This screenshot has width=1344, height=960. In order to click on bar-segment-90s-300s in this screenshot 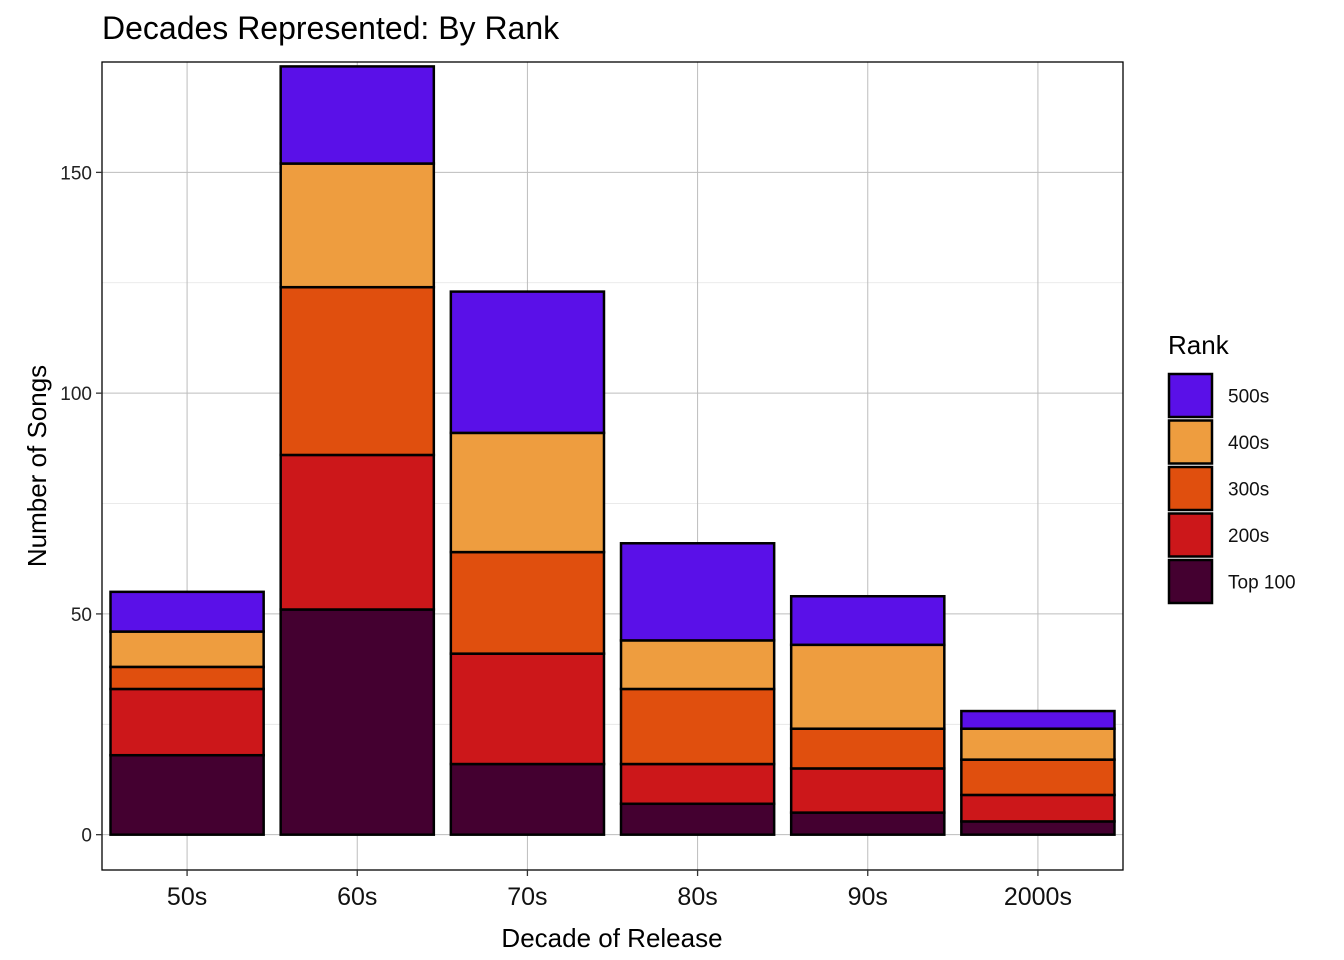, I will do `click(867, 748)`.